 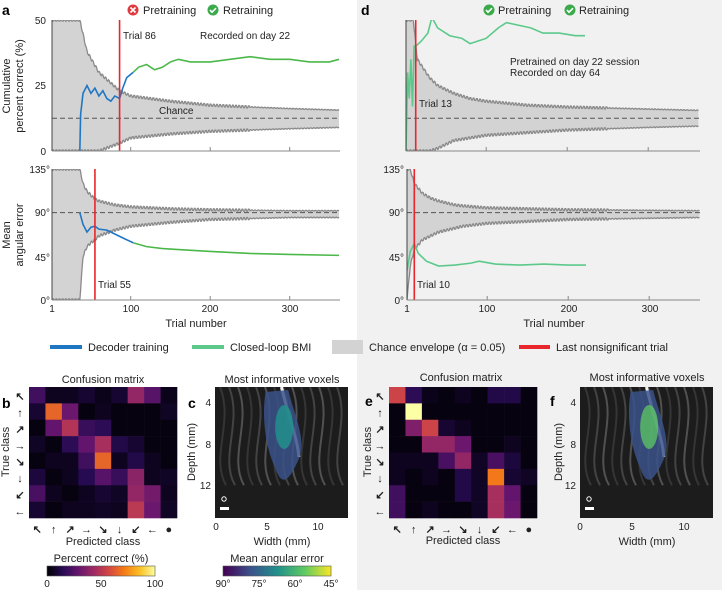 I want to click on panel-letter-b: b, so click(x=6, y=403).